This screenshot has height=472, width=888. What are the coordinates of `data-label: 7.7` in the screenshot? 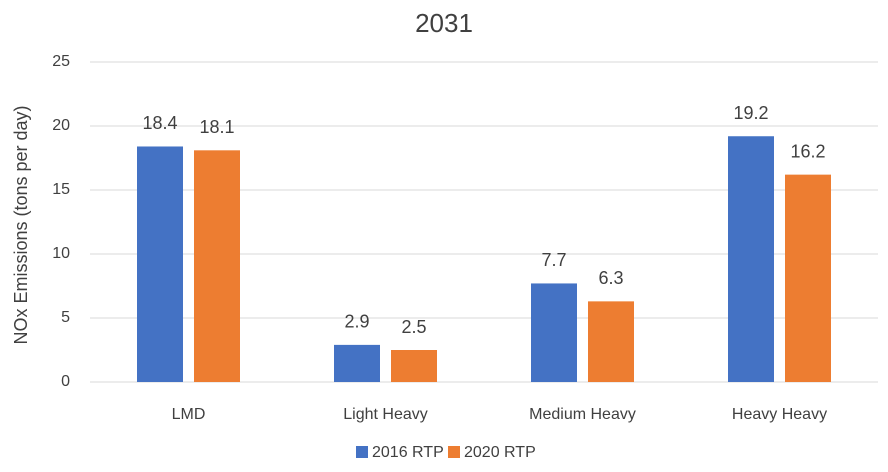 It's located at (553, 260).